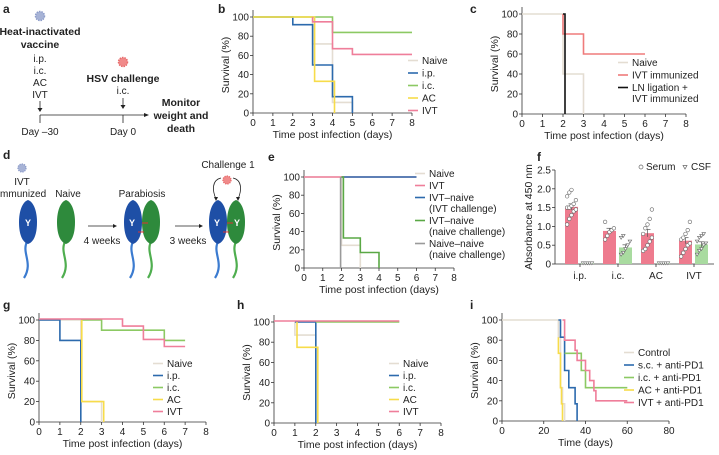 Image resolution: width=719 pixels, height=455 pixels. I want to click on series-line-ivt-anti-pd1, so click(595, 360).